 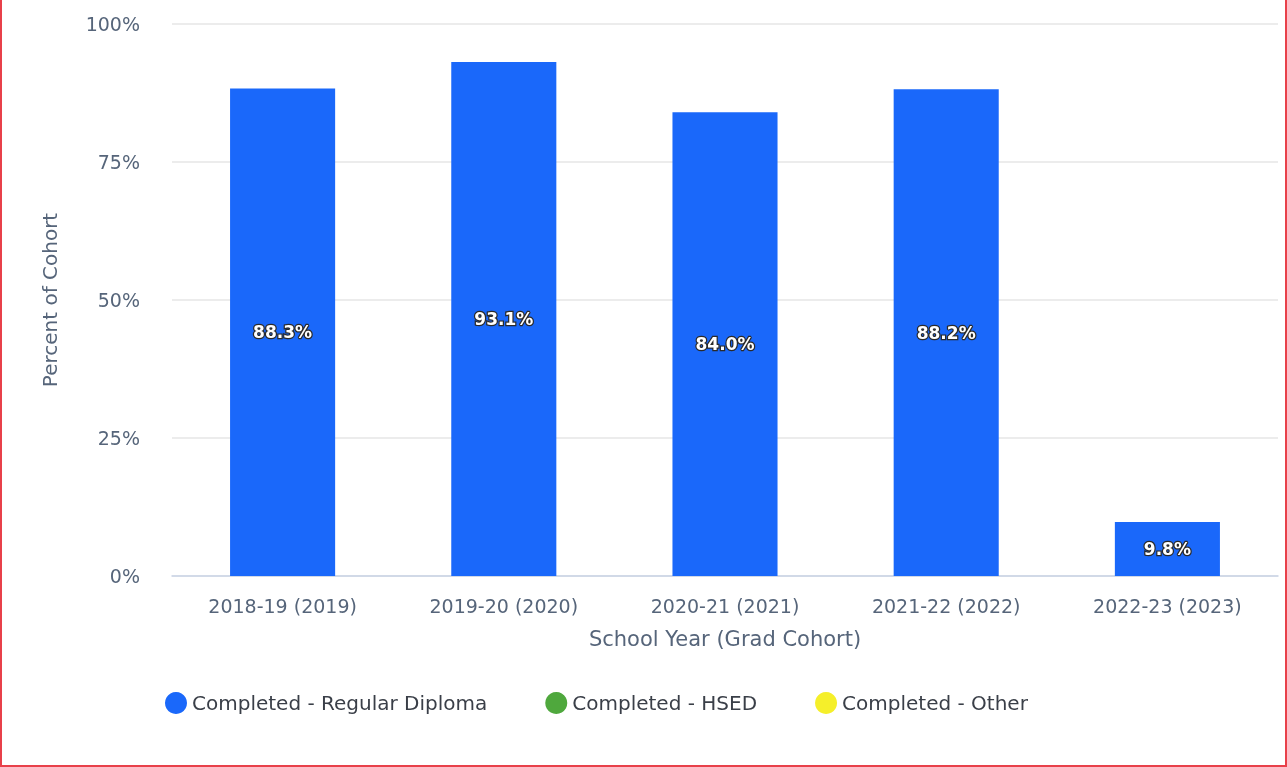 What do you see at coordinates (282, 605) in the screenshot?
I see `x-tick-label: 2018-19 (2019)` at bounding box center [282, 605].